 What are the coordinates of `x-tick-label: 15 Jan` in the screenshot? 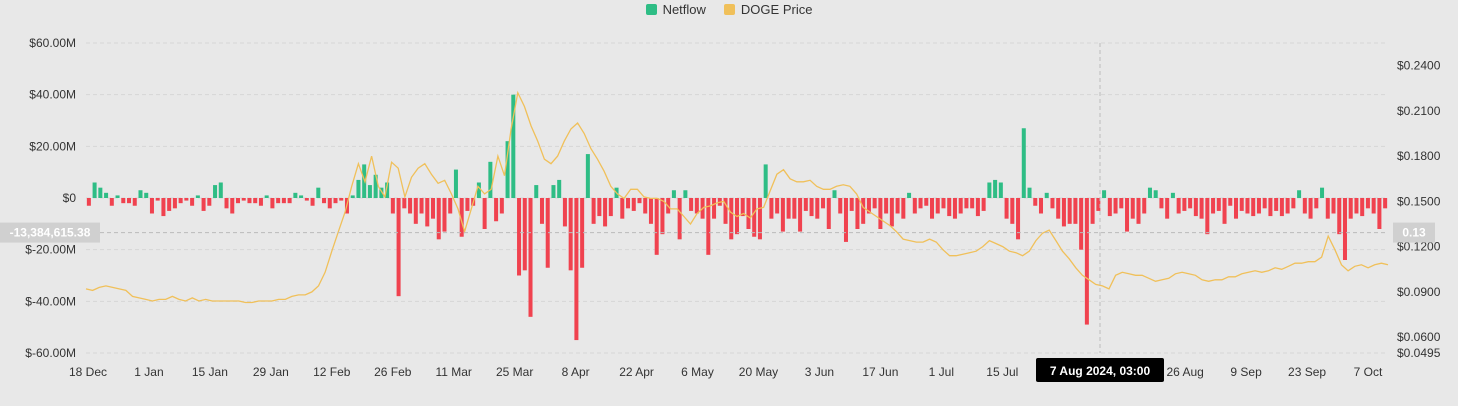 It's located at (210, 372).